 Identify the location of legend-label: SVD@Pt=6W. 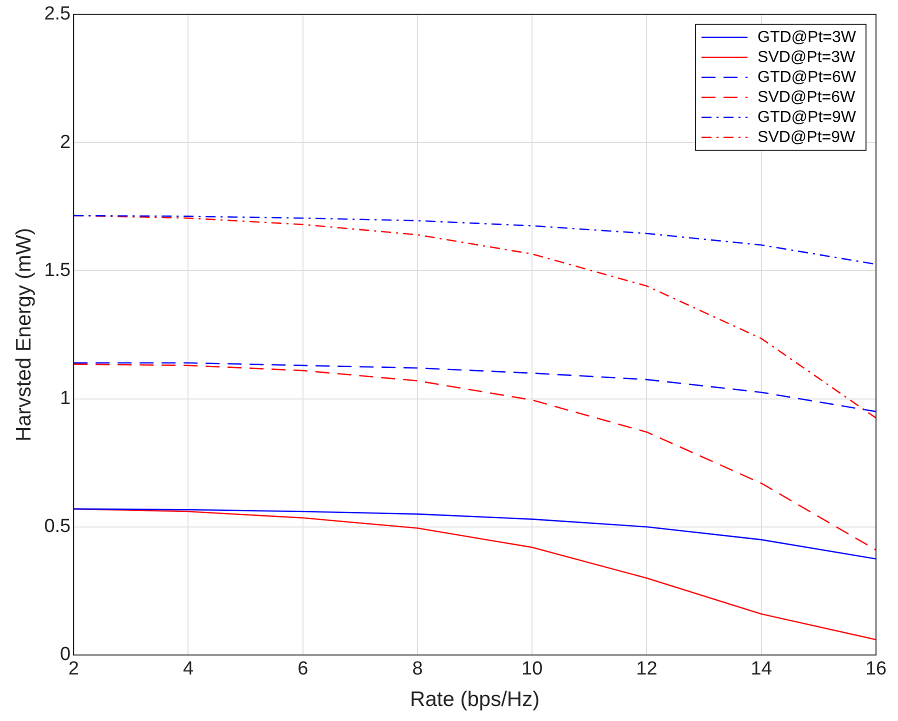
(807, 97).